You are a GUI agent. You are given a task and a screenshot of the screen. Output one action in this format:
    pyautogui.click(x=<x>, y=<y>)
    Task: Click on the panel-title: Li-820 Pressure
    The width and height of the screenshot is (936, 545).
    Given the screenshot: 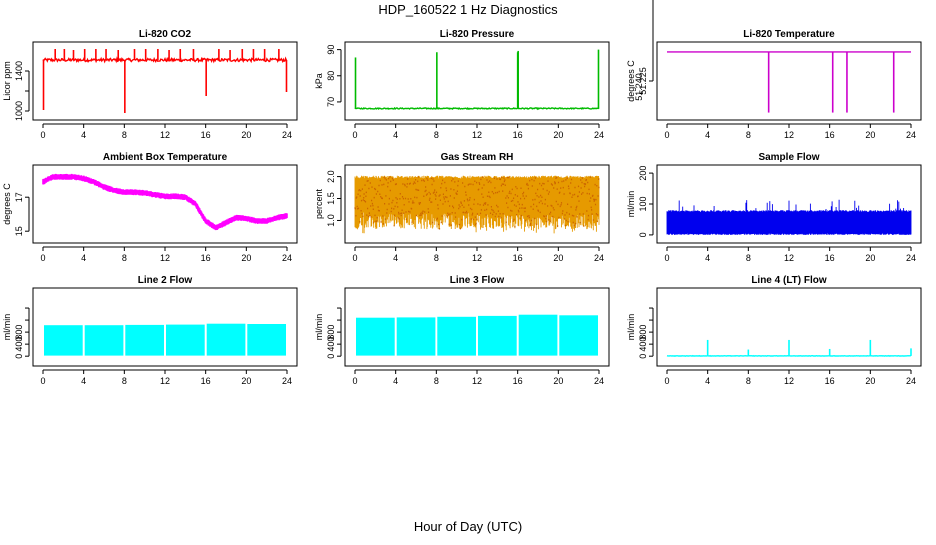 What is the action you would take?
    pyautogui.click(x=477, y=34)
    